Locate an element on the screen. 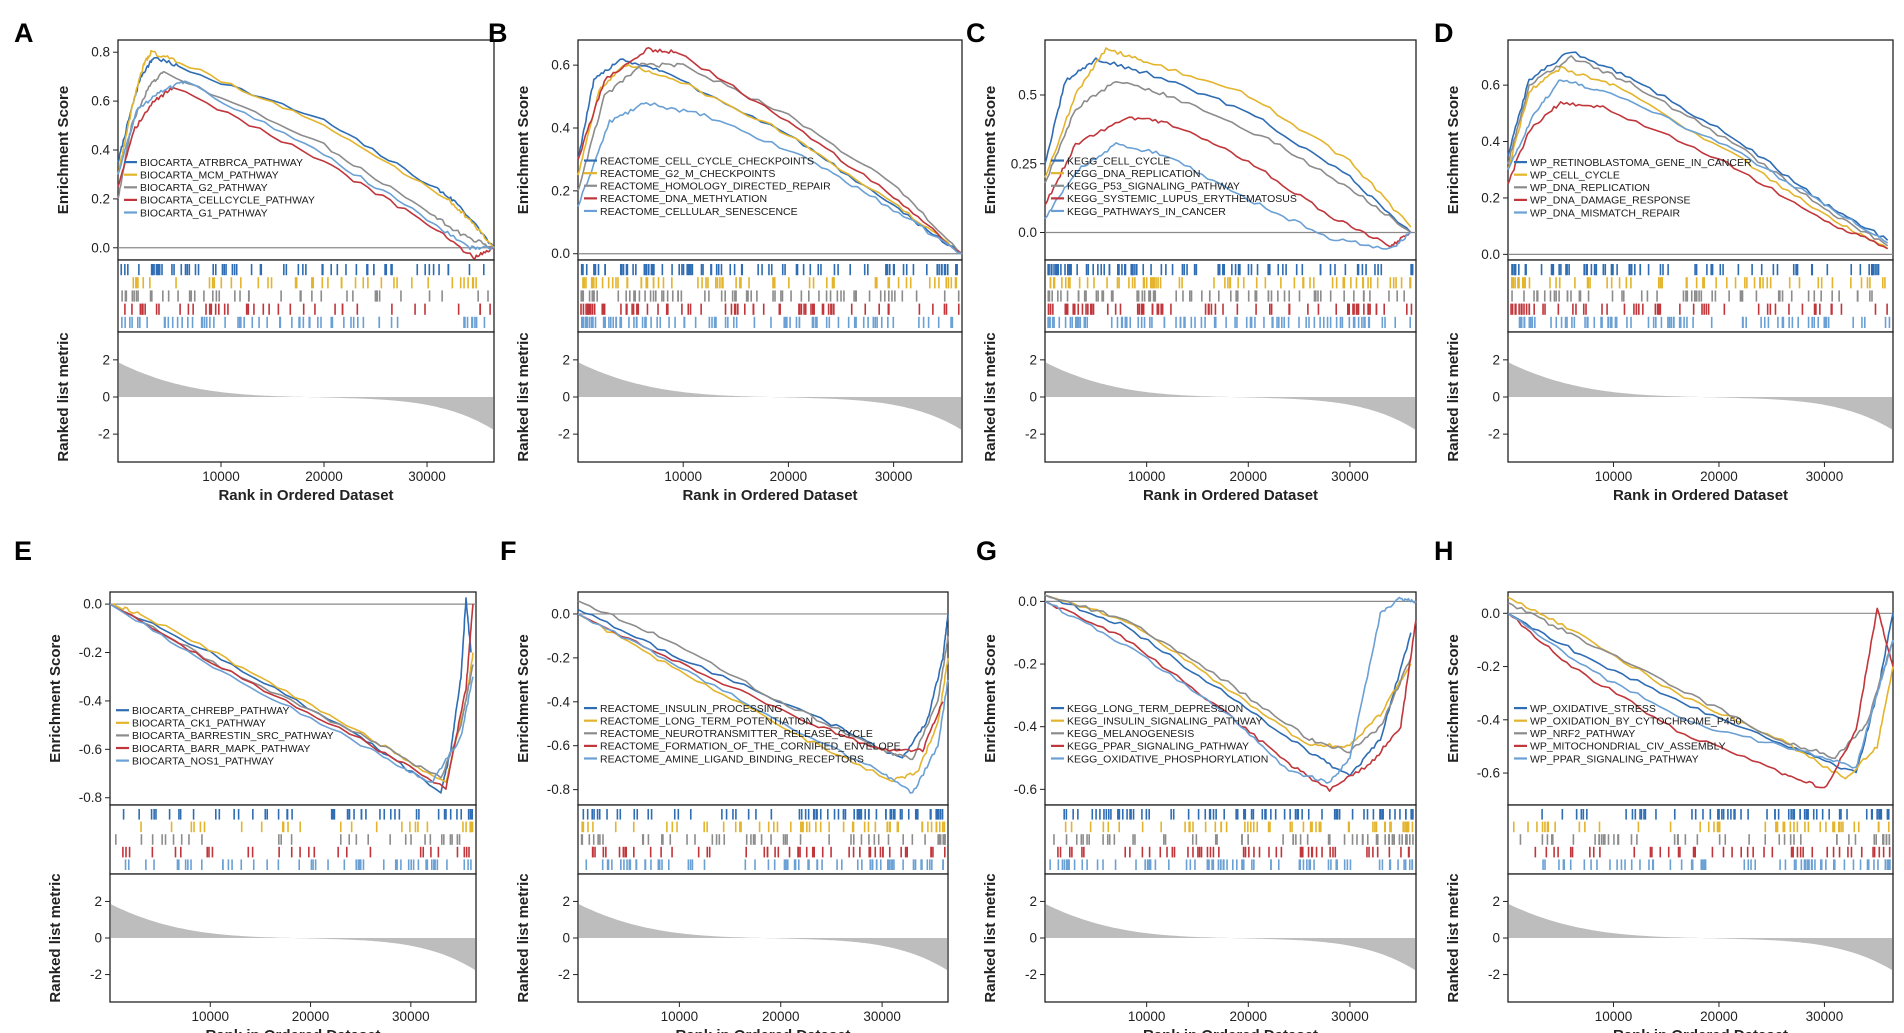 This screenshot has width=1904, height=1033. legend-entry: WP_DNA_MISMATCH_REPAIR is located at coordinates (1605, 213).